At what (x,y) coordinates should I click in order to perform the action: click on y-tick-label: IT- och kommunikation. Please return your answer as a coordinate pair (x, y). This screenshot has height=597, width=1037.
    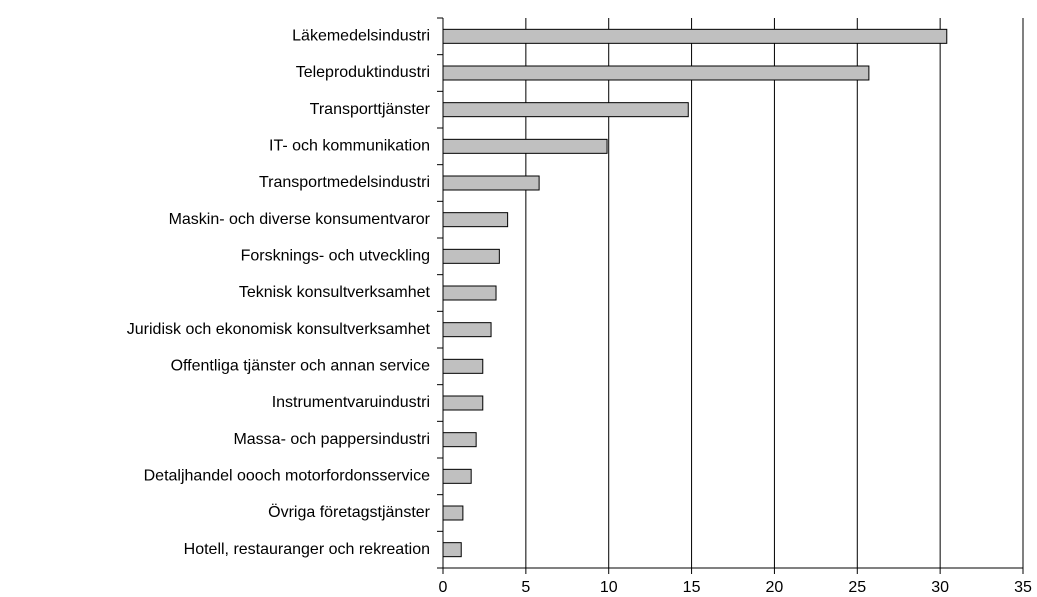
    Looking at the image, I should click on (349, 146).